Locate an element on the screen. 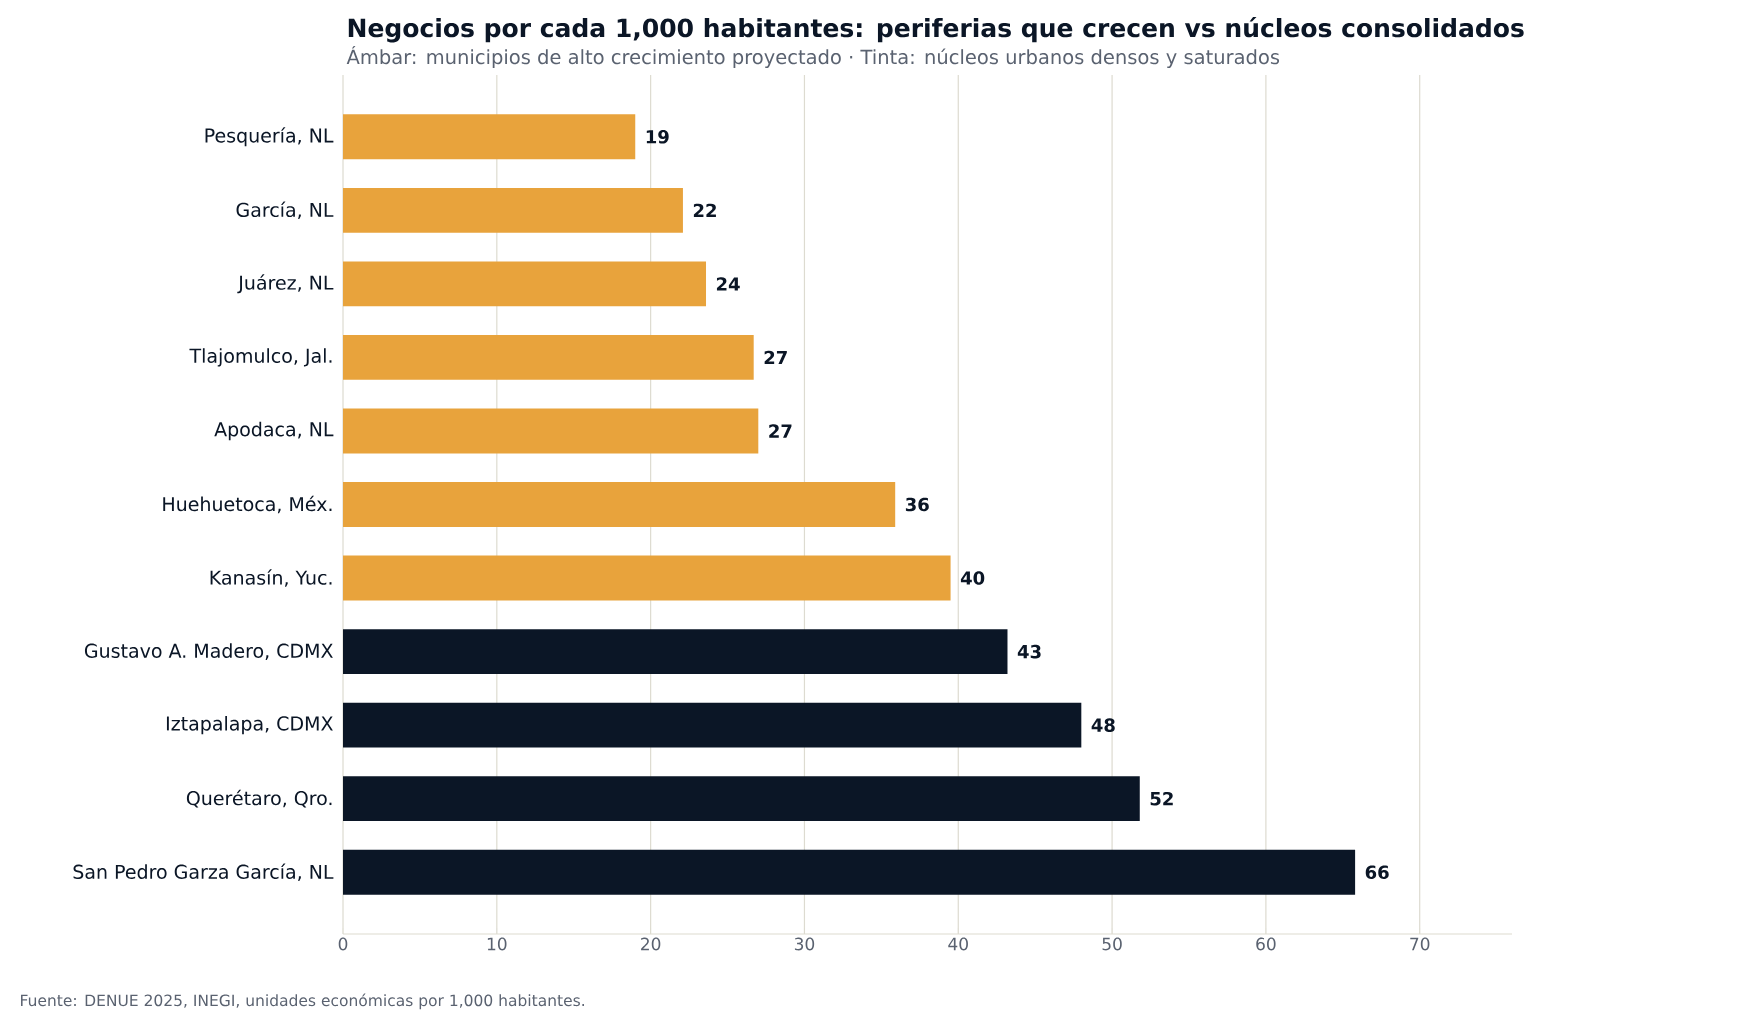 This screenshot has width=1758, height=1027. x-tick-label: 30 is located at coordinates (804, 944).